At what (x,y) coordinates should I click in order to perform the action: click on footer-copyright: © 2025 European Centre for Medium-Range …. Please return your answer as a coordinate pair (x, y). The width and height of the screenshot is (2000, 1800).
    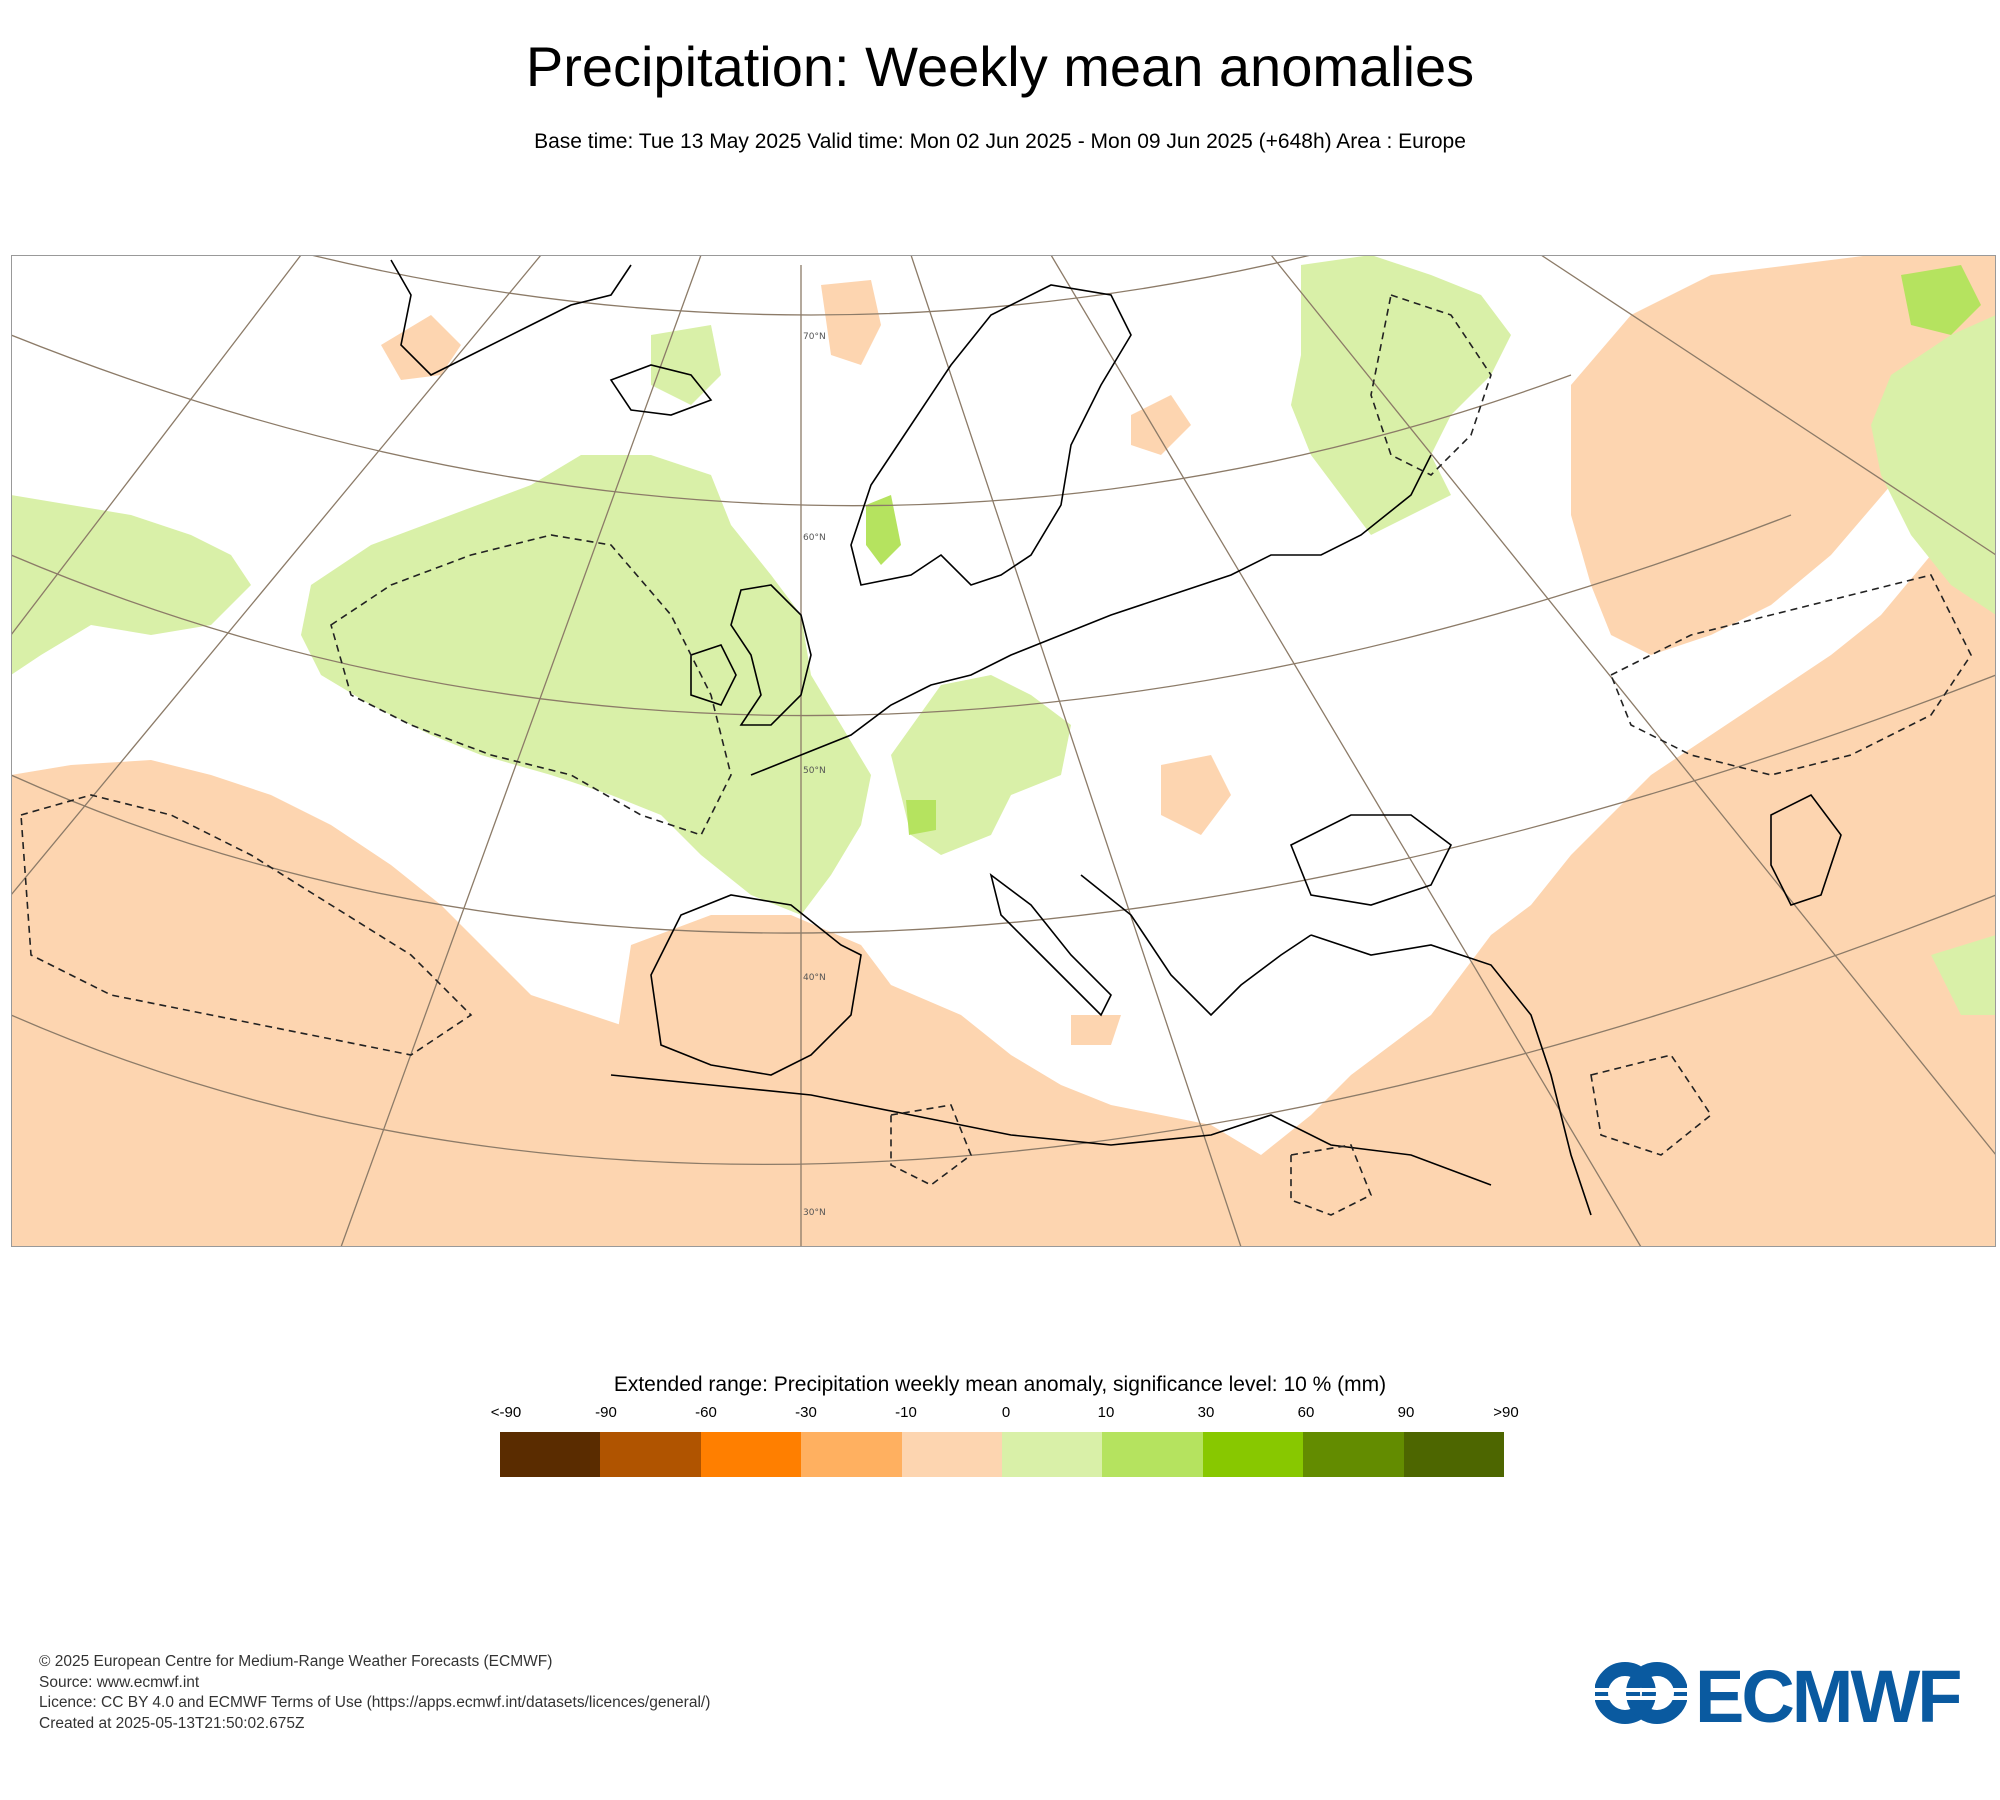
    Looking at the image, I should click on (296, 1661).